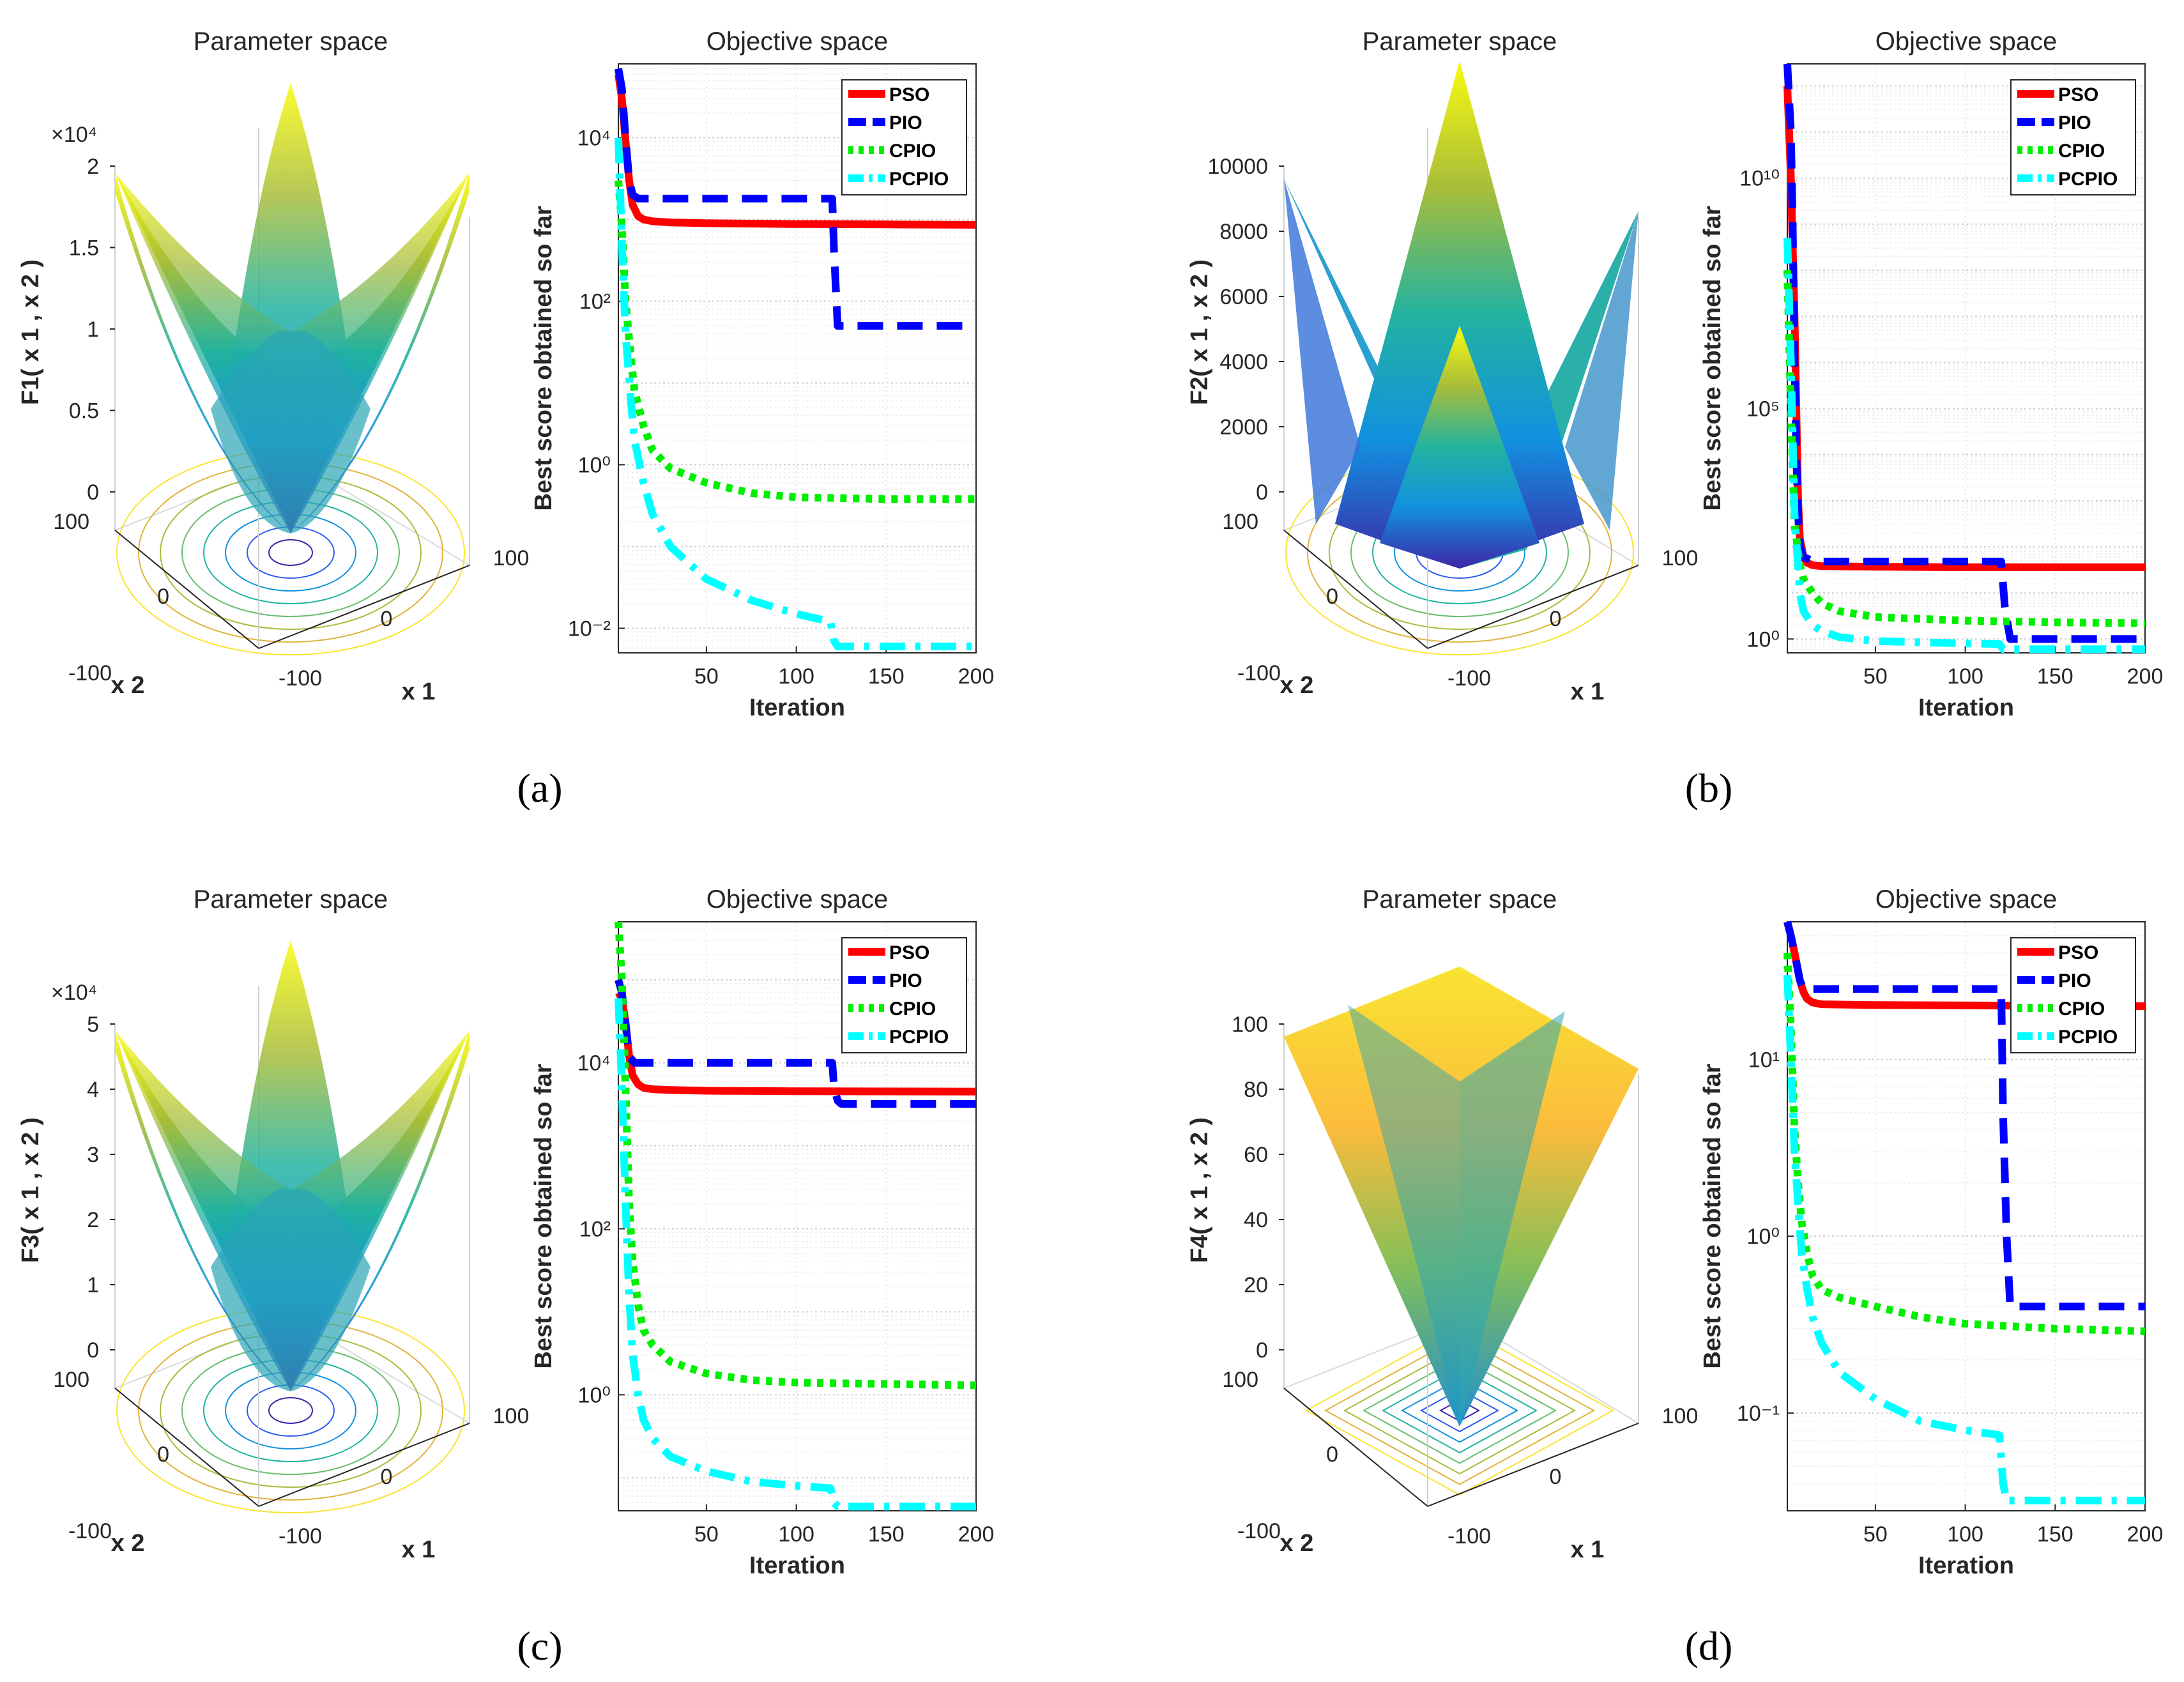 Image resolution: width=2184 pixels, height=1682 pixels. Describe the element at coordinates (1243, 232) in the screenshot. I see `z-tick-label: 8000` at that location.